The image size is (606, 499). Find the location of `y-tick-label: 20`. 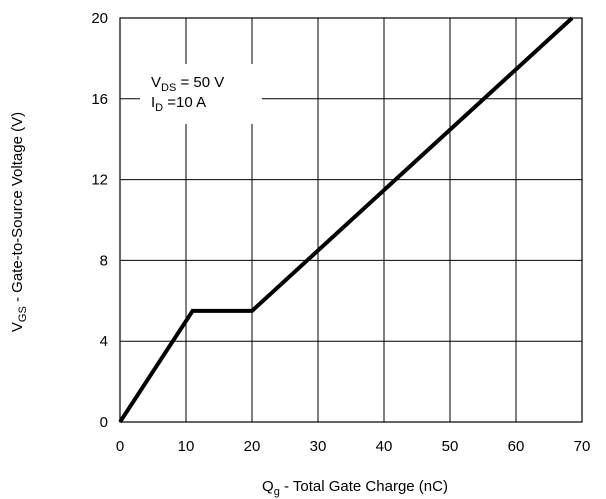

y-tick-label: 20 is located at coordinates (99, 18).